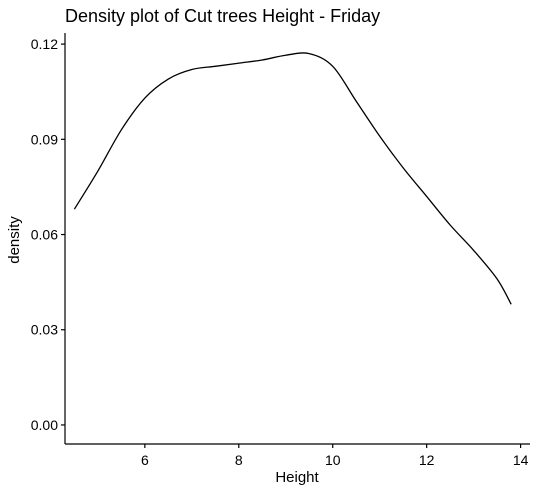 This screenshot has width=538, height=493. I want to click on y-axis-label: density, so click(14, 240).